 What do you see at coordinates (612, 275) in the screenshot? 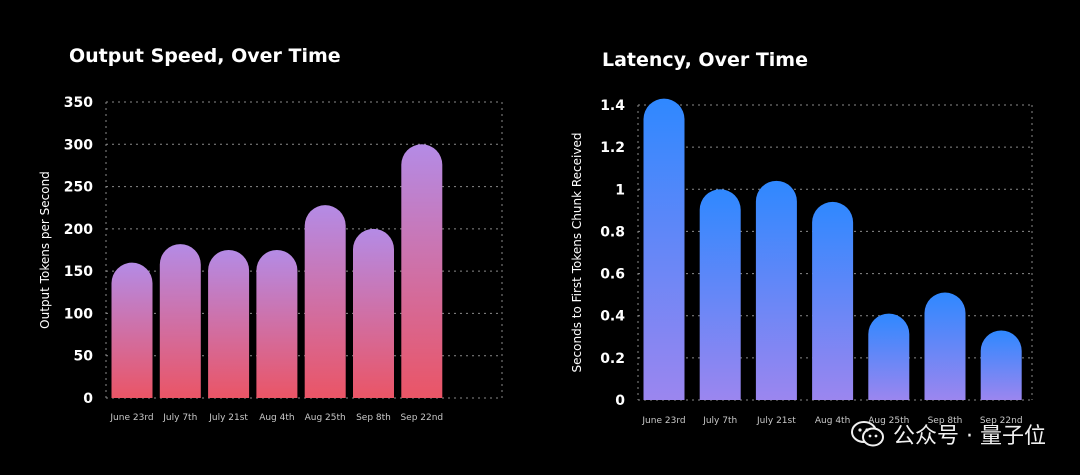
I see `latency-y-tick-label: 0.6` at bounding box center [612, 275].